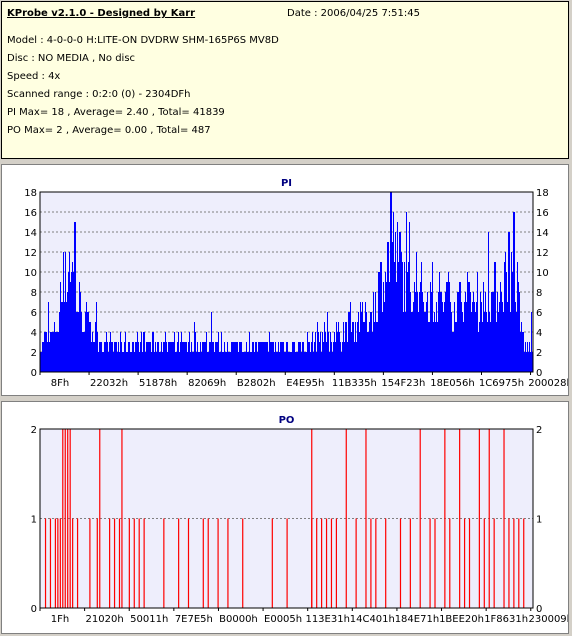 The width and height of the screenshot is (572, 636). What do you see at coordinates (34, 293) in the screenshot?
I see `pi-y-tick-left: 8` at bounding box center [34, 293].